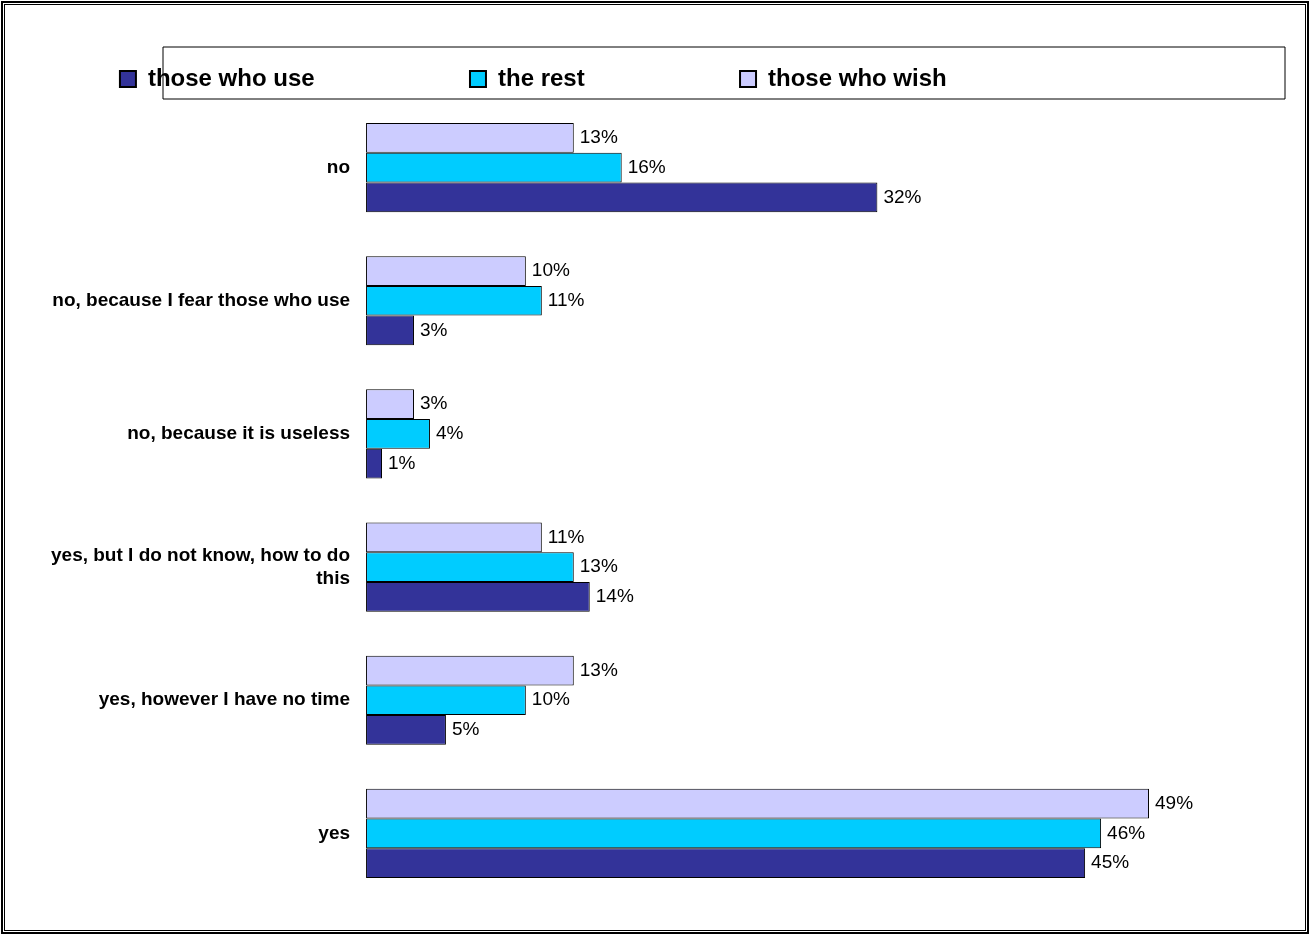 The image size is (1314, 937). I want to click on data-label: 32%, so click(902, 196).